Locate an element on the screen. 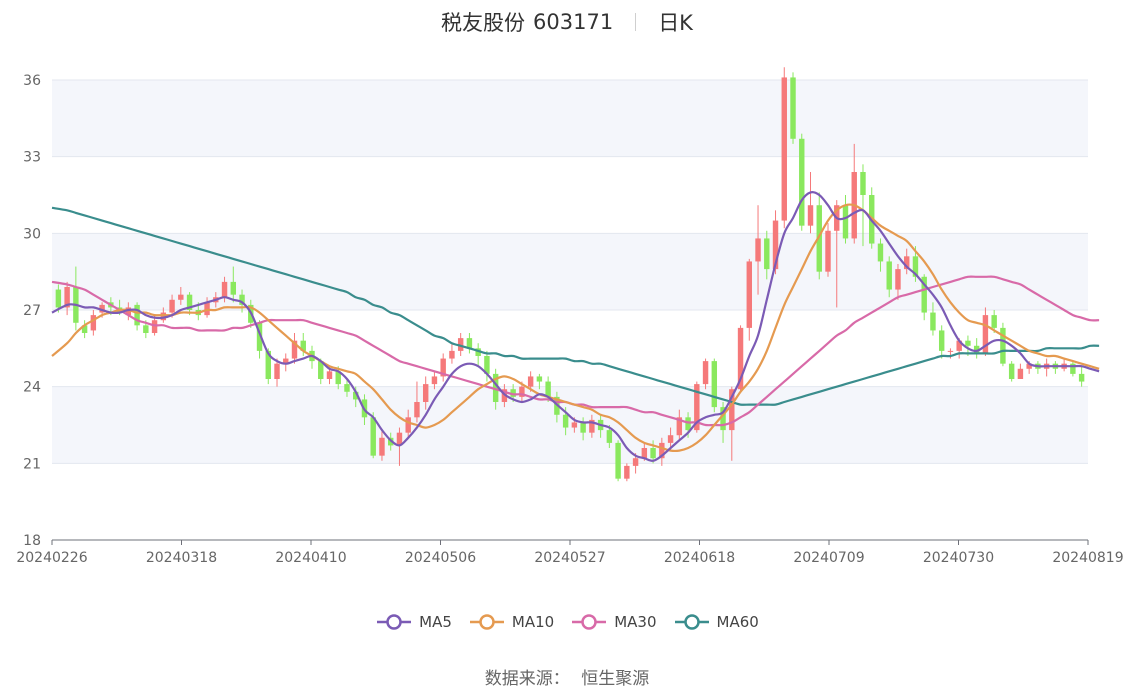 The width and height of the screenshot is (1134, 689). chart-title: 税友股份 603171 日K is located at coordinates (567, 22).